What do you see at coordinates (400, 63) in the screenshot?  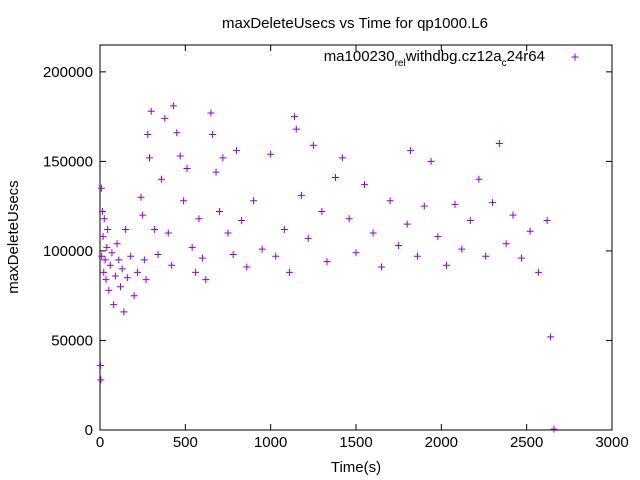 I see `legend-label-subscript: rel` at bounding box center [400, 63].